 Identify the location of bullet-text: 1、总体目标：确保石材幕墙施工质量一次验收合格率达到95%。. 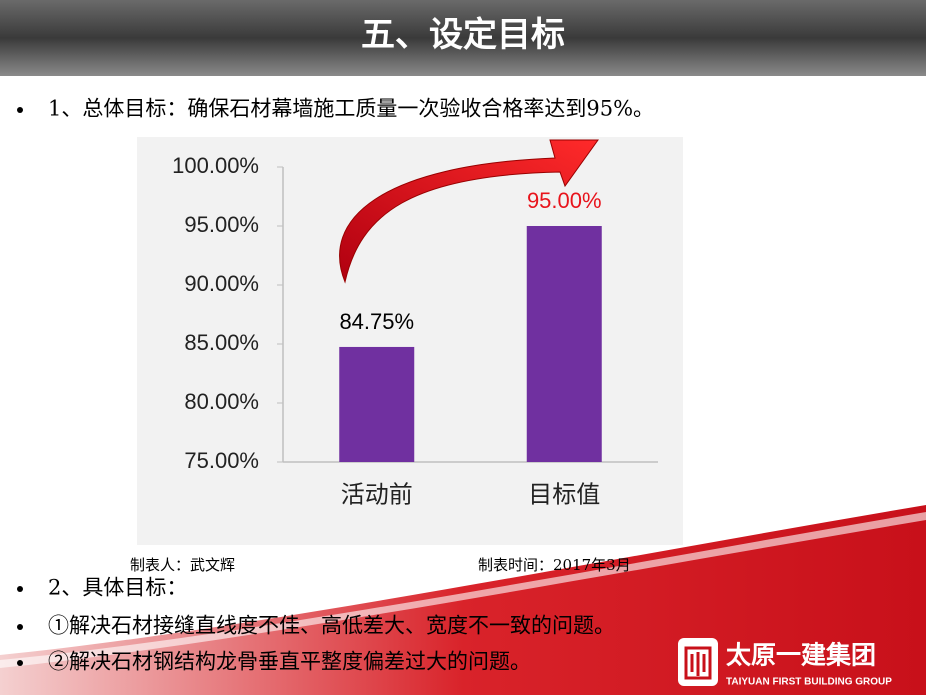
(351, 109).